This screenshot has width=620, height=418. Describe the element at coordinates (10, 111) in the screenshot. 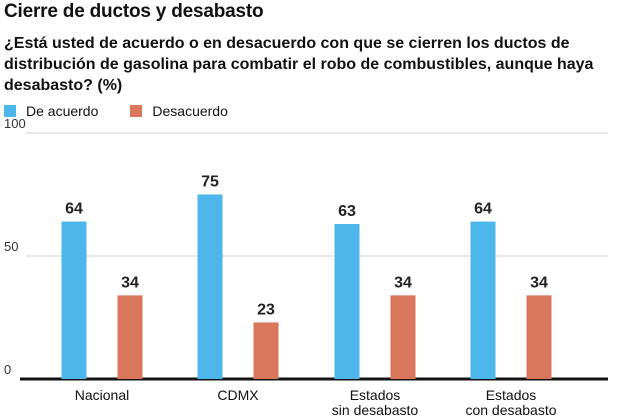

I see `legend-swatch-de-acuerdo` at that location.